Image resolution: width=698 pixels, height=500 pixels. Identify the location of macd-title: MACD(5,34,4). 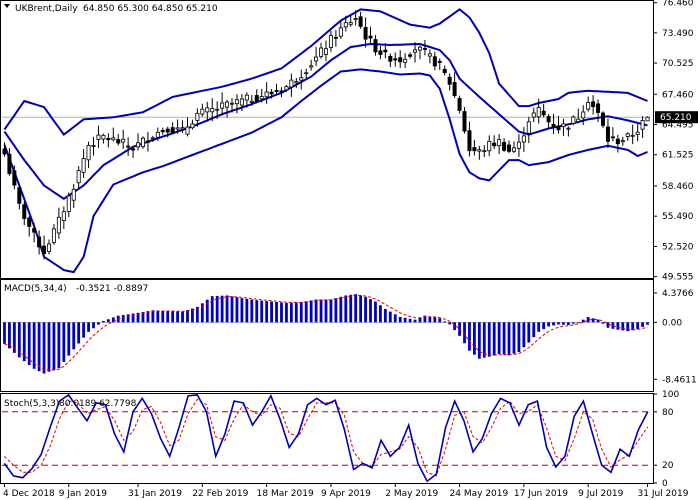
(35, 289).